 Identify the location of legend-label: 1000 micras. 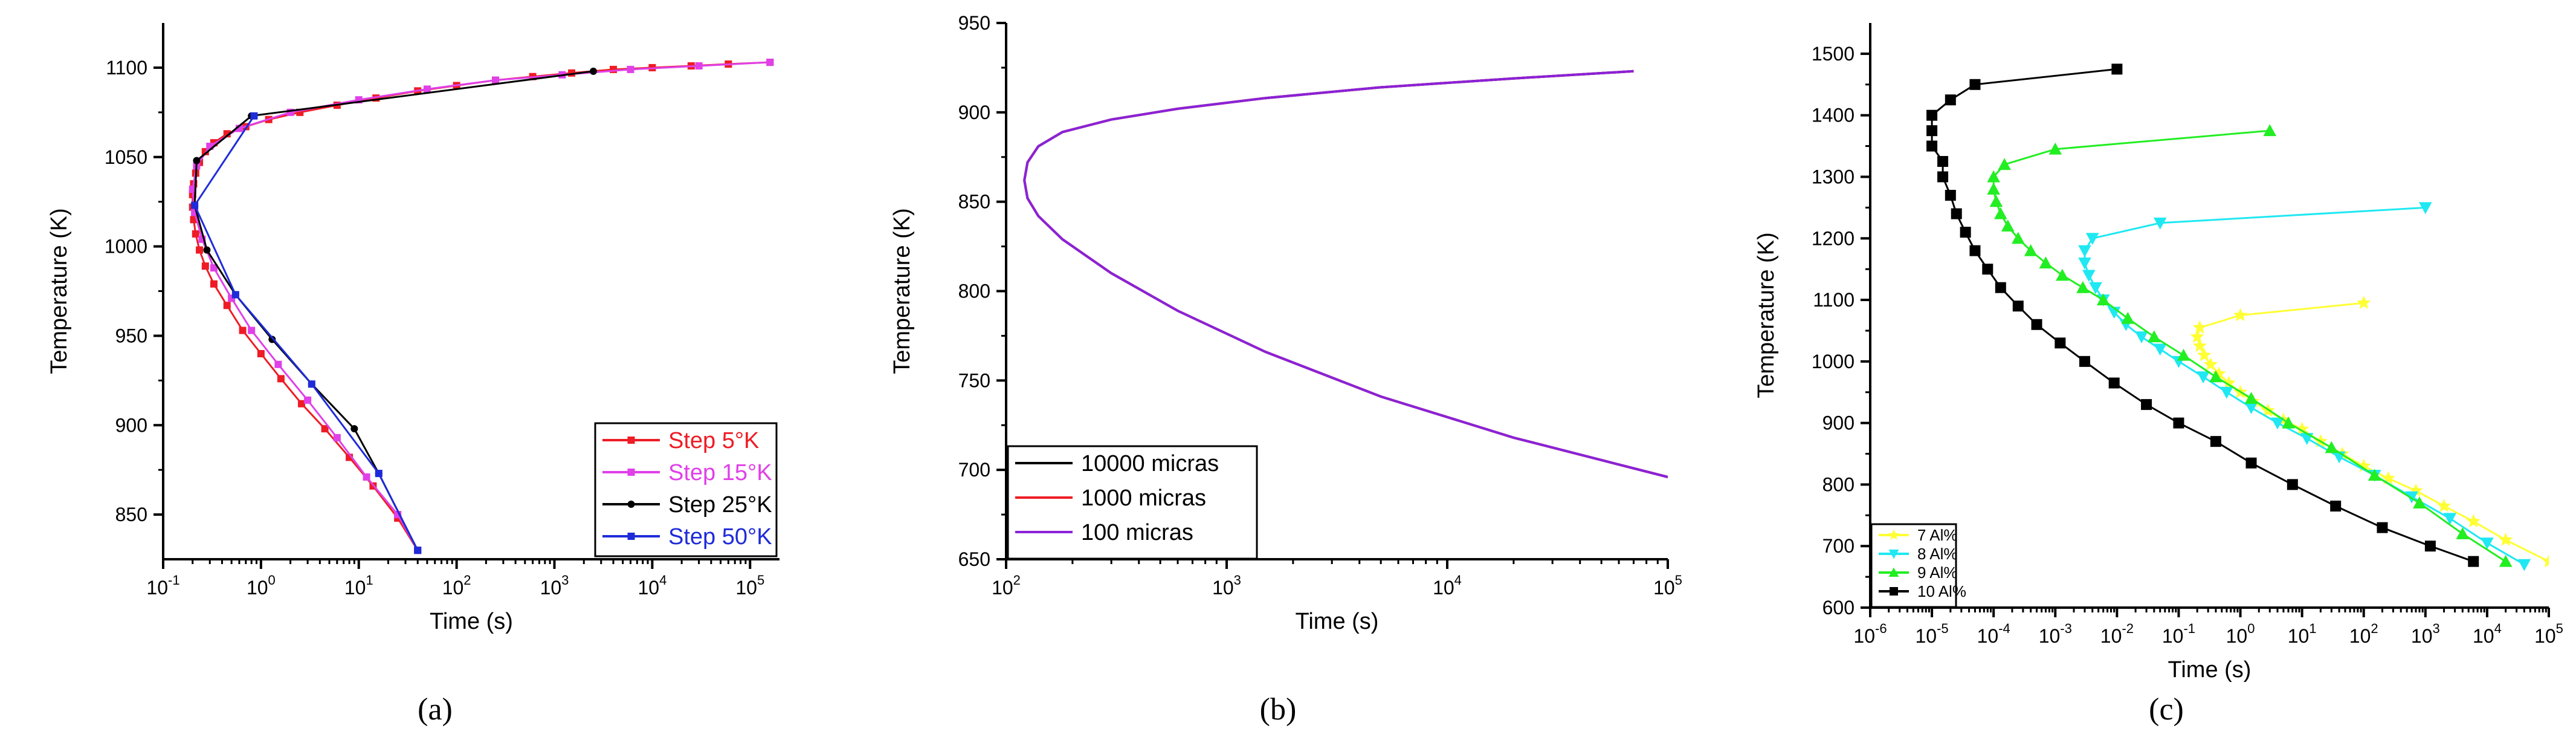
(1144, 498).